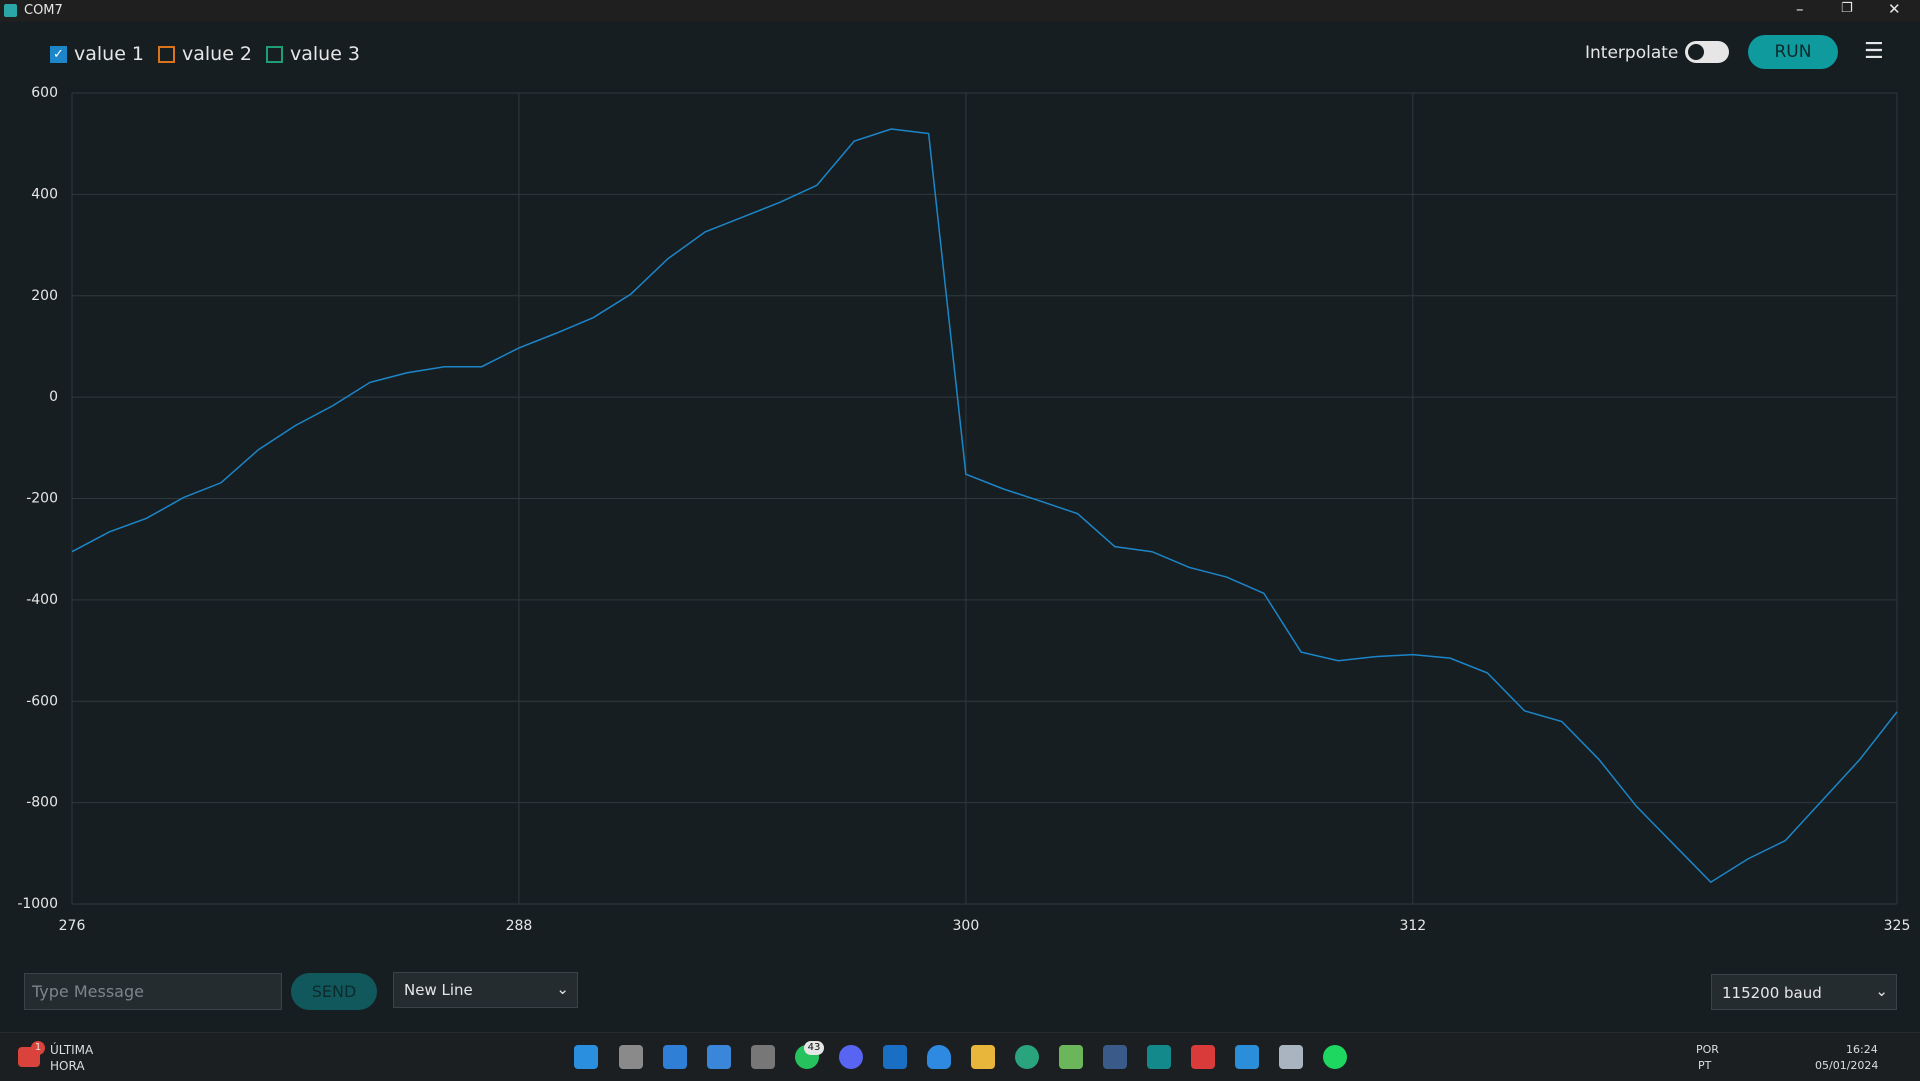 The width and height of the screenshot is (1920, 1081). I want to click on y-tick-label: -800, so click(42, 803).